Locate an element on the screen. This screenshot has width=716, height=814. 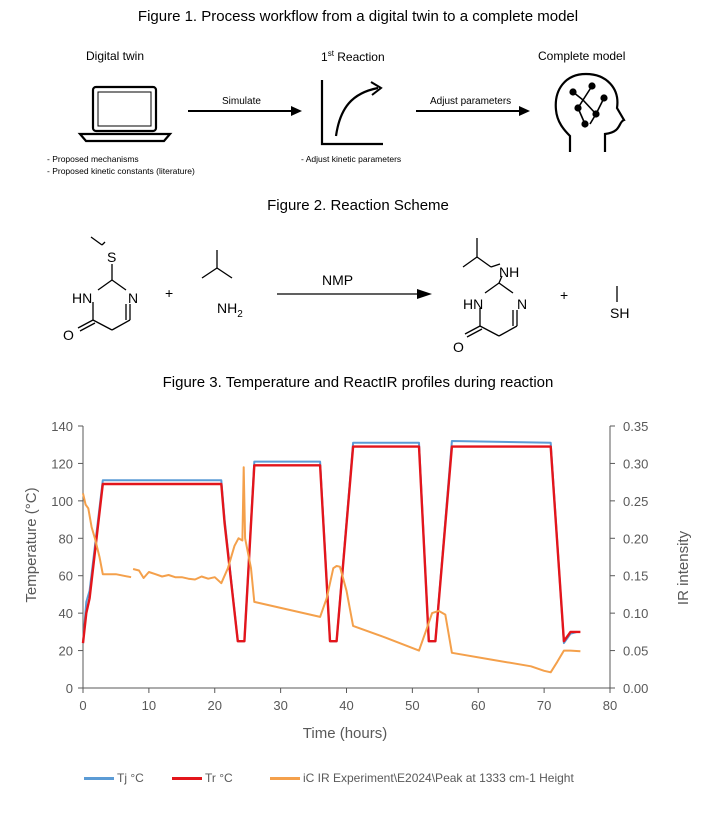
reactant-pyrimidine is located at coordinates (104, 284).